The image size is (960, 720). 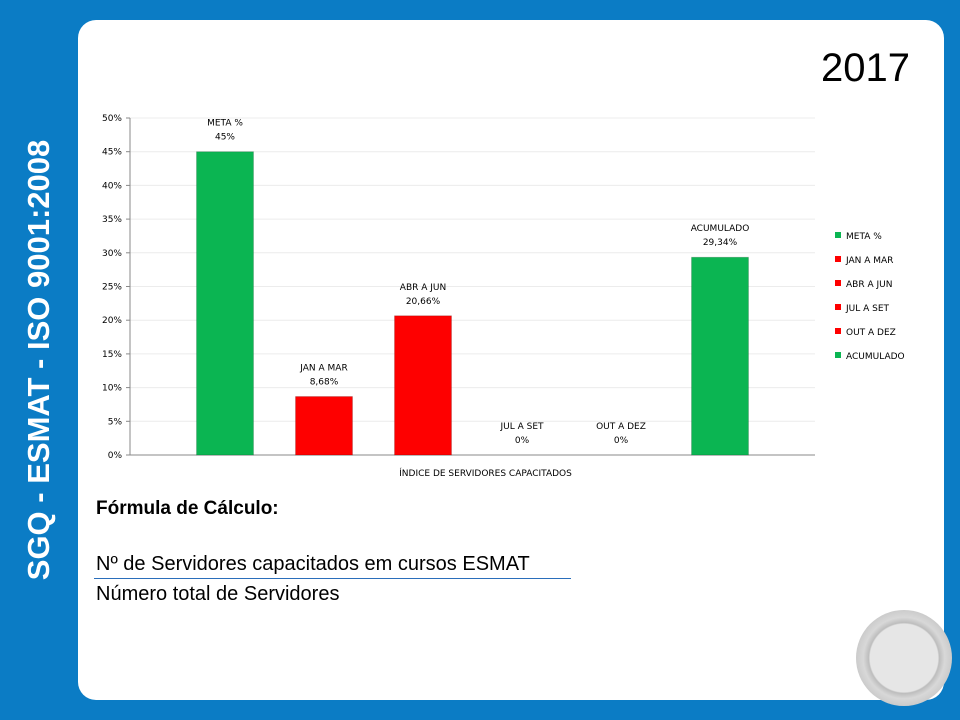 What do you see at coordinates (865, 68) in the screenshot?
I see `year-label: 2017` at bounding box center [865, 68].